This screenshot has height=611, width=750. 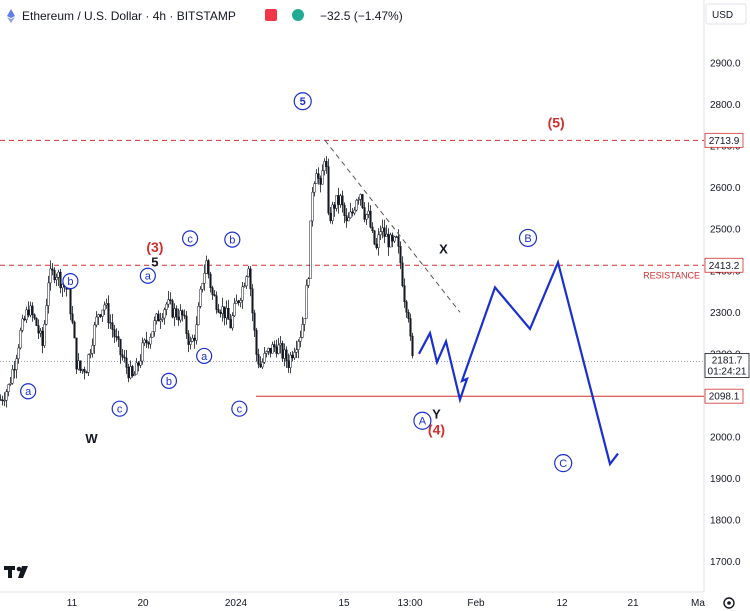 What do you see at coordinates (436, 429) in the screenshot?
I see `wave-label: (4)` at bounding box center [436, 429].